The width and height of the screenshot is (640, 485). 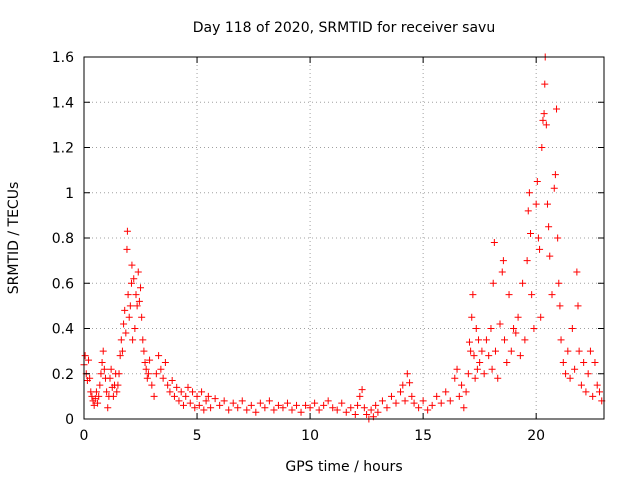 What do you see at coordinates (63, 58) in the screenshot?
I see `y-tick-label: 1.6` at bounding box center [63, 58].